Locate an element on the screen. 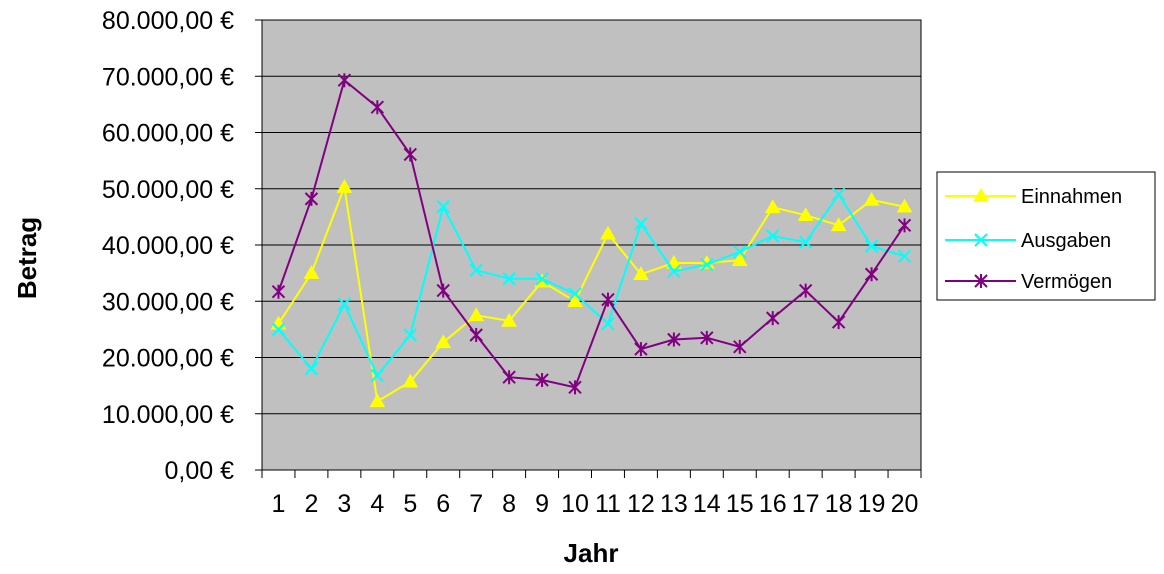 This screenshot has width=1164, height=574. legend-box is located at coordinates (1046, 236).